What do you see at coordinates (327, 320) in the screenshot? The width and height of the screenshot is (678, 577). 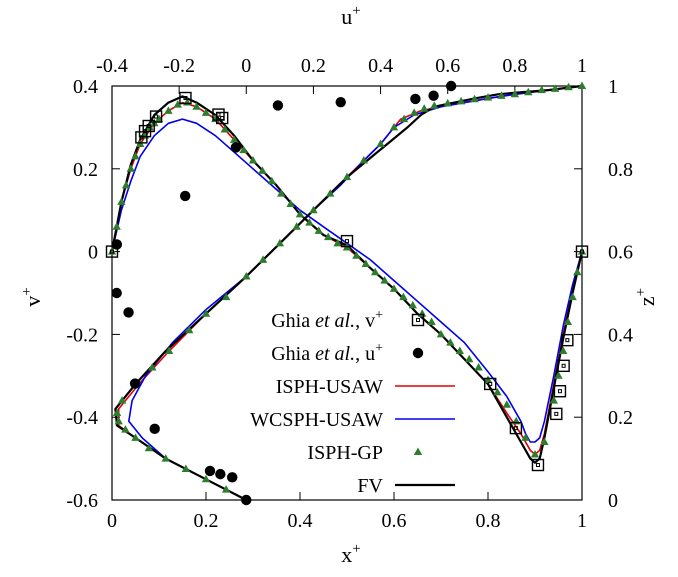 I see `legend-label-0: Ghia et al., v+` at bounding box center [327, 320].